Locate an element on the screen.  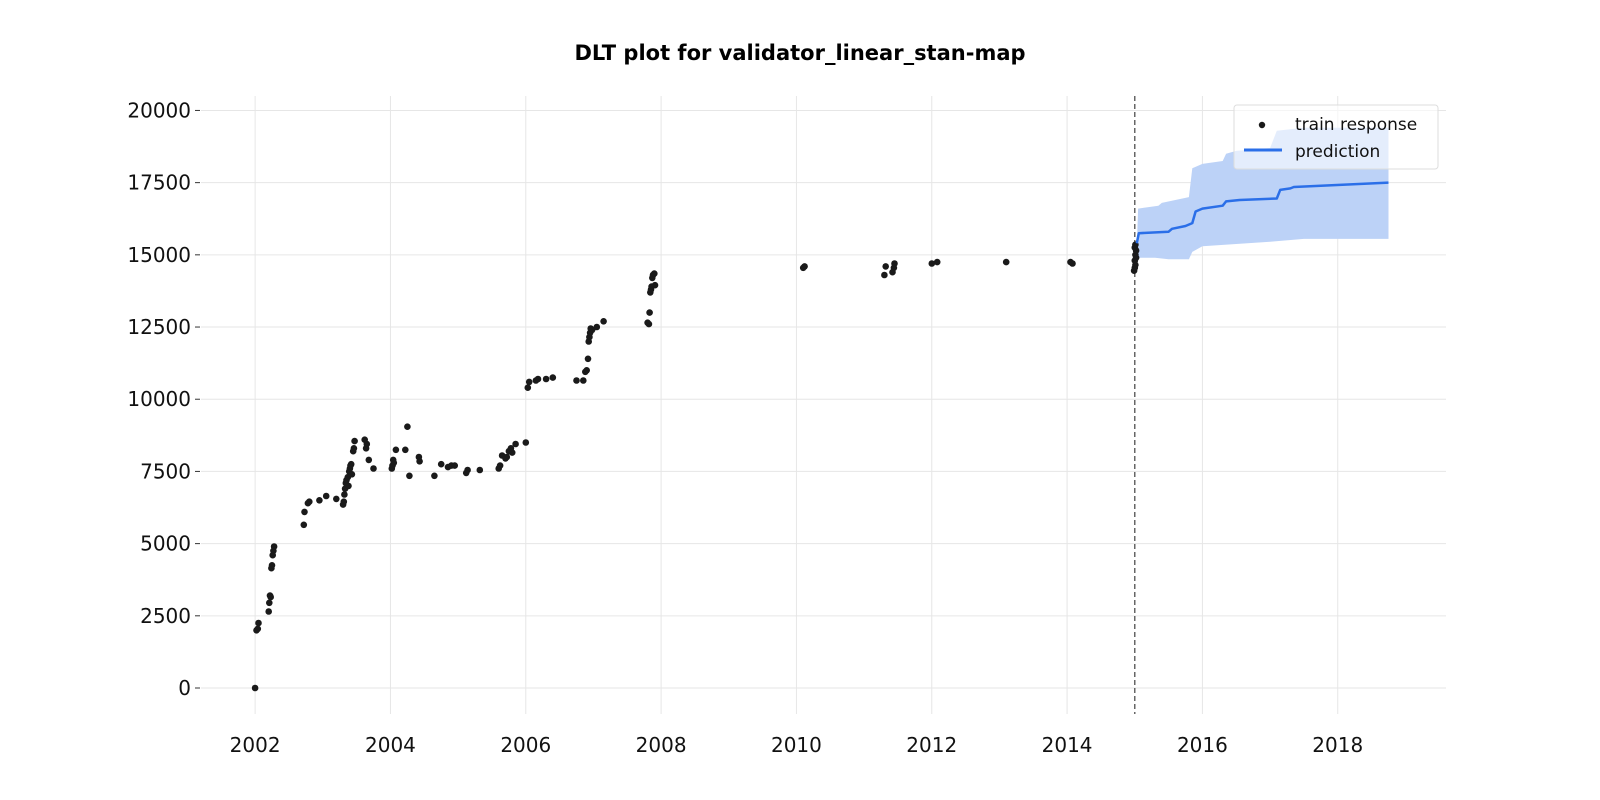
y-tick-label: 5000 is located at coordinates (165, 544).